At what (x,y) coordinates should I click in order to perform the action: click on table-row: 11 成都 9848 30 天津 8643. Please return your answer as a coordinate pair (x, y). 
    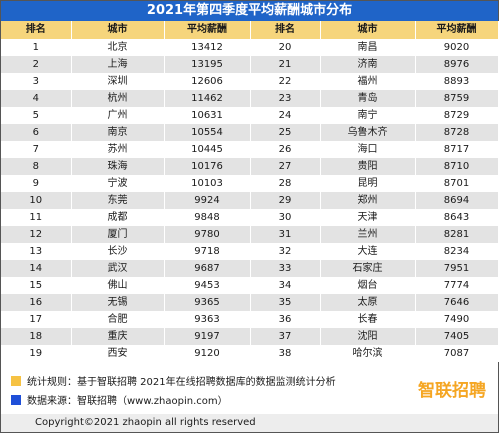
    Looking at the image, I should click on (250, 217).